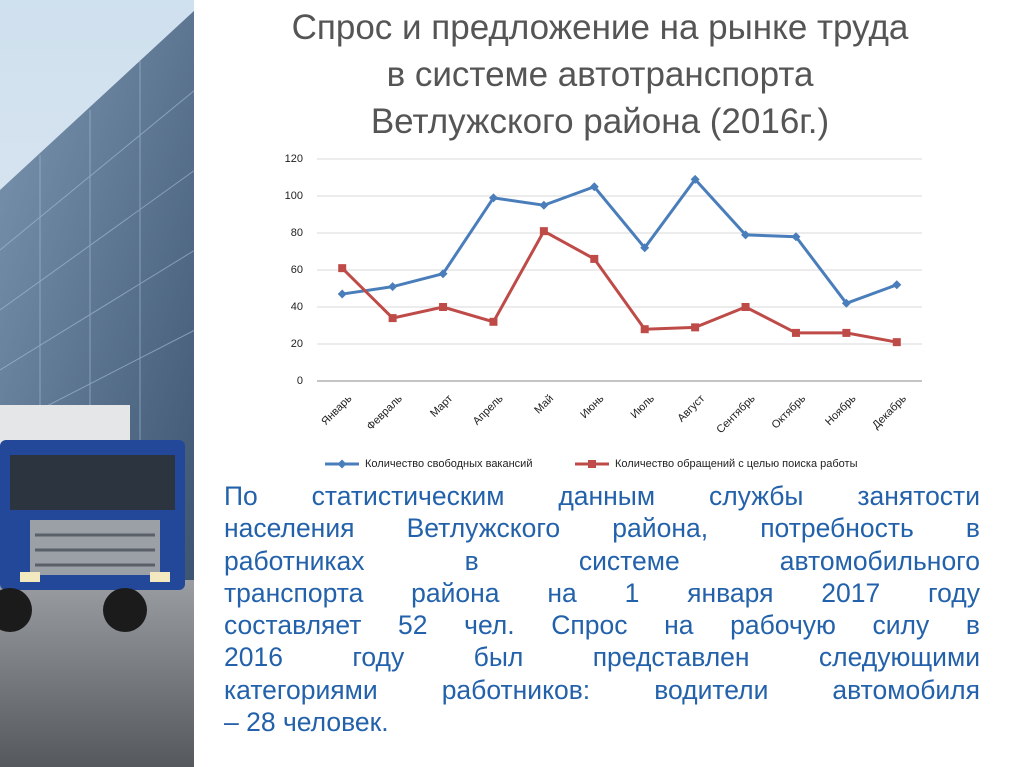 This screenshot has width=1024, height=767. I want to click on text-line: – 28 человек., so click(306, 722).